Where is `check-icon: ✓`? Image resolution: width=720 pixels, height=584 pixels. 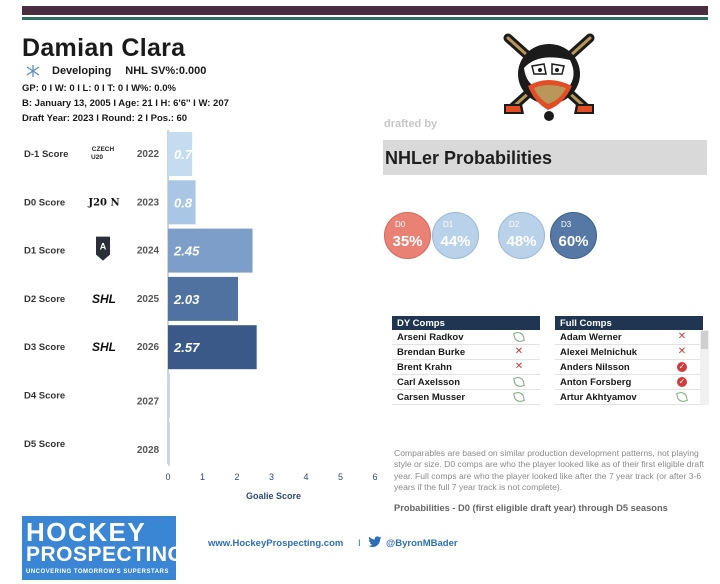 check-icon: ✓ is located at coordinates (682, 382).